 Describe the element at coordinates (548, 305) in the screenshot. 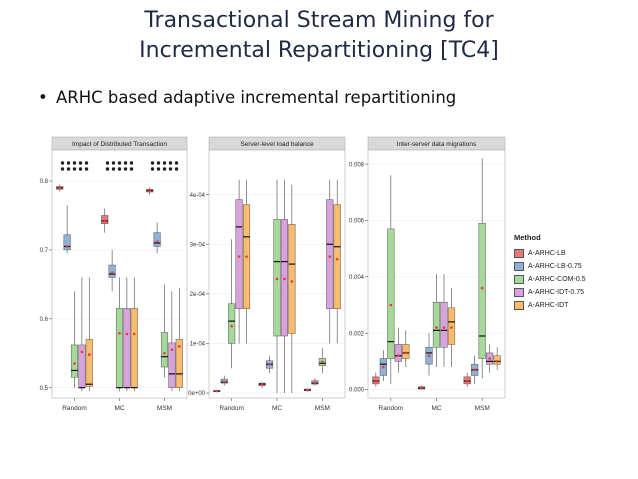

I see `legend-label: A-ARHC-IDT` at that location.